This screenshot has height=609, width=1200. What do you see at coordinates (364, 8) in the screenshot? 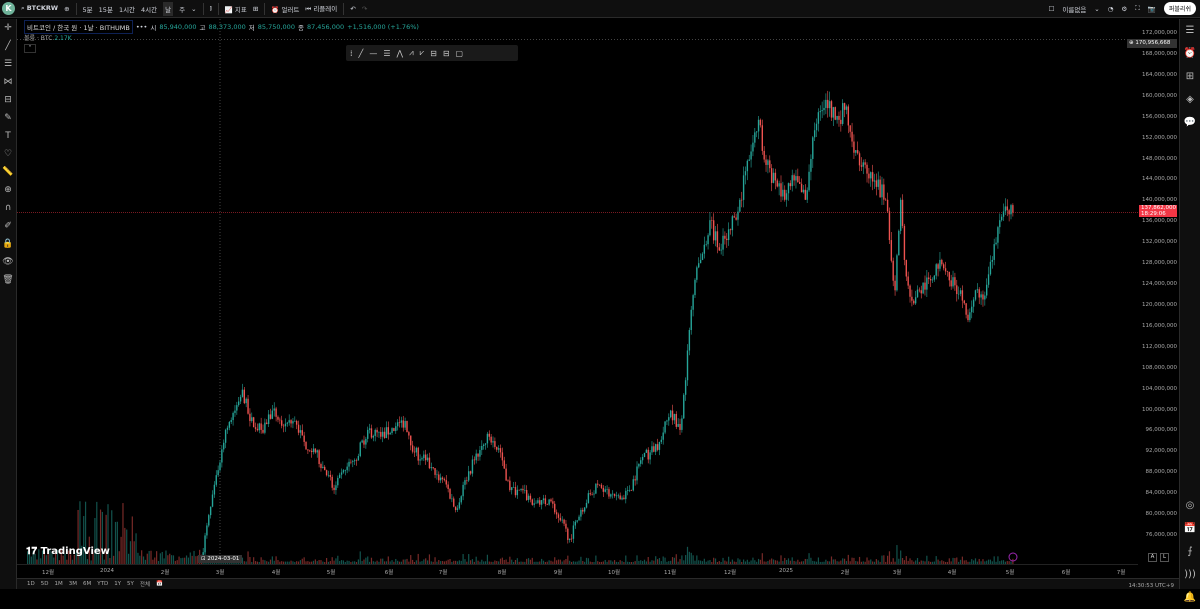
I see `redo-icon: ↷` at bounding box center [364, 8].